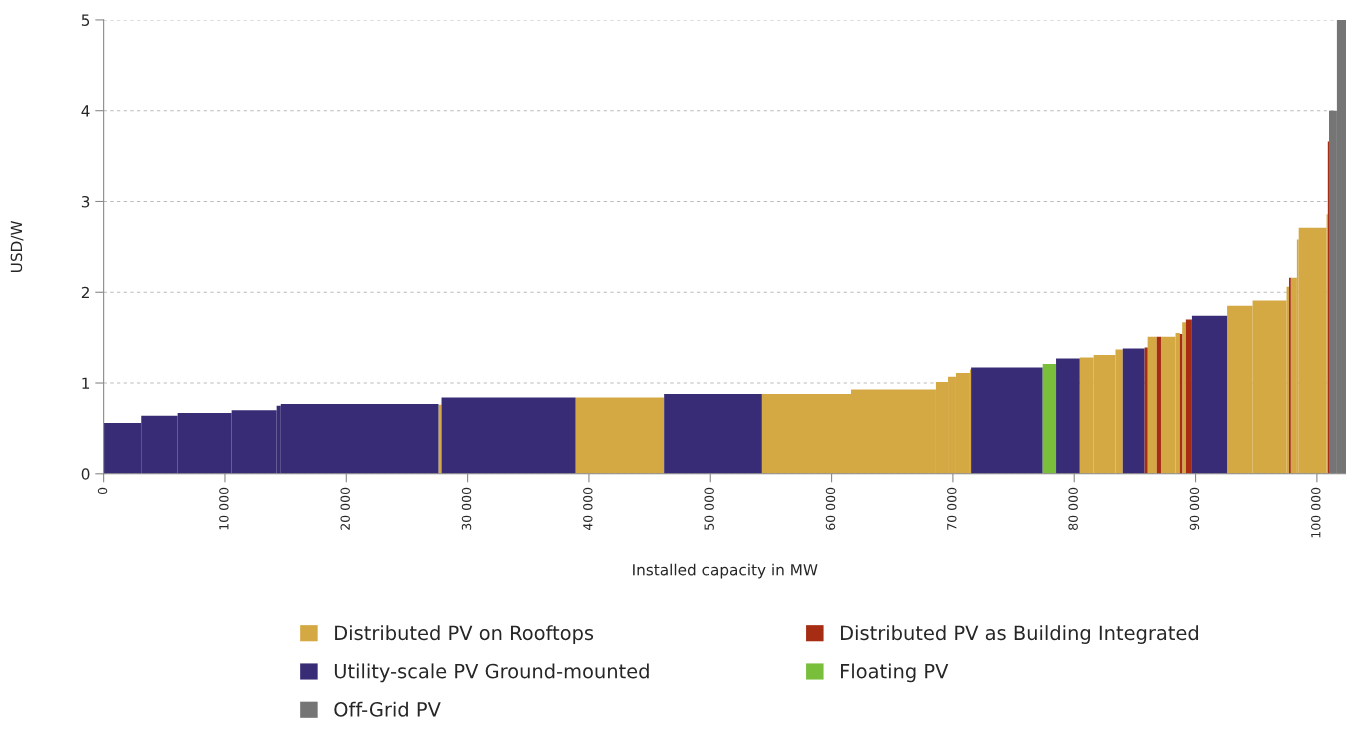 The width and height of the screenshot is (1346, 738). Describe the element at coordinates (85, 201) in the screenshot. I see `y-tick-label: 3` at that location.